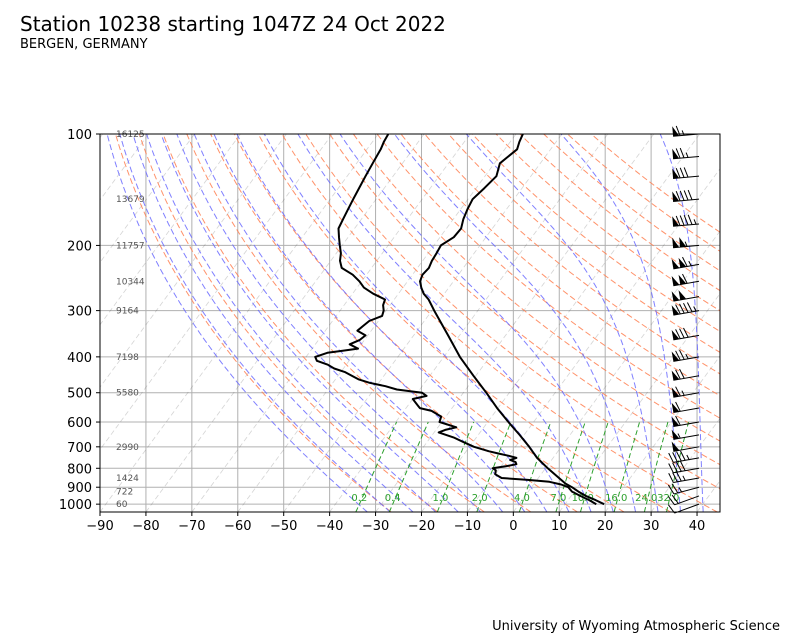  I want to click on mixing-ratio-label: 24.0, so click(646, 498).